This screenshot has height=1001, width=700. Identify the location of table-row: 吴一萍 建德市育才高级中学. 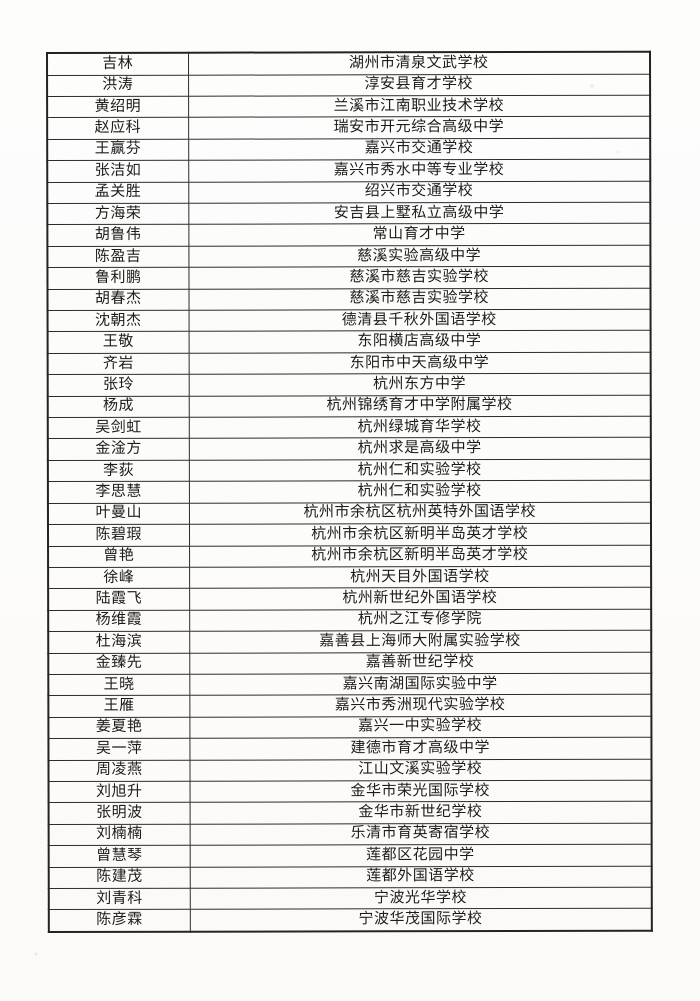
(350, 749).